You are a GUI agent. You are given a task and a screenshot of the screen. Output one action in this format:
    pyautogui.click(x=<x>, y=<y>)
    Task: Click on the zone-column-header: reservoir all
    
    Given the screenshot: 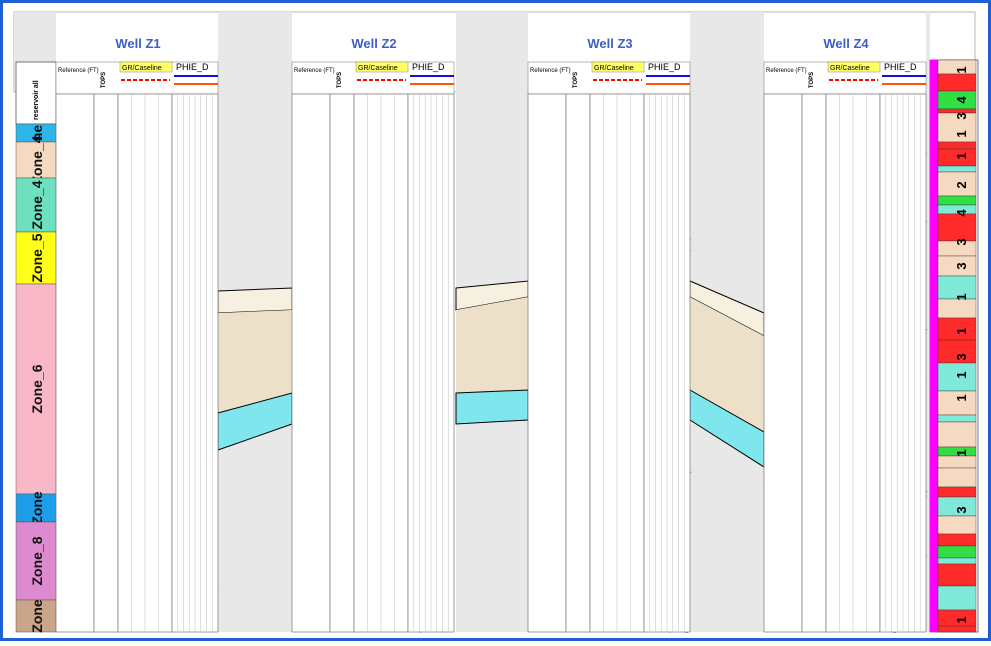 What is the action you would take?
    pyautogui.click(x=36, y=100)
    